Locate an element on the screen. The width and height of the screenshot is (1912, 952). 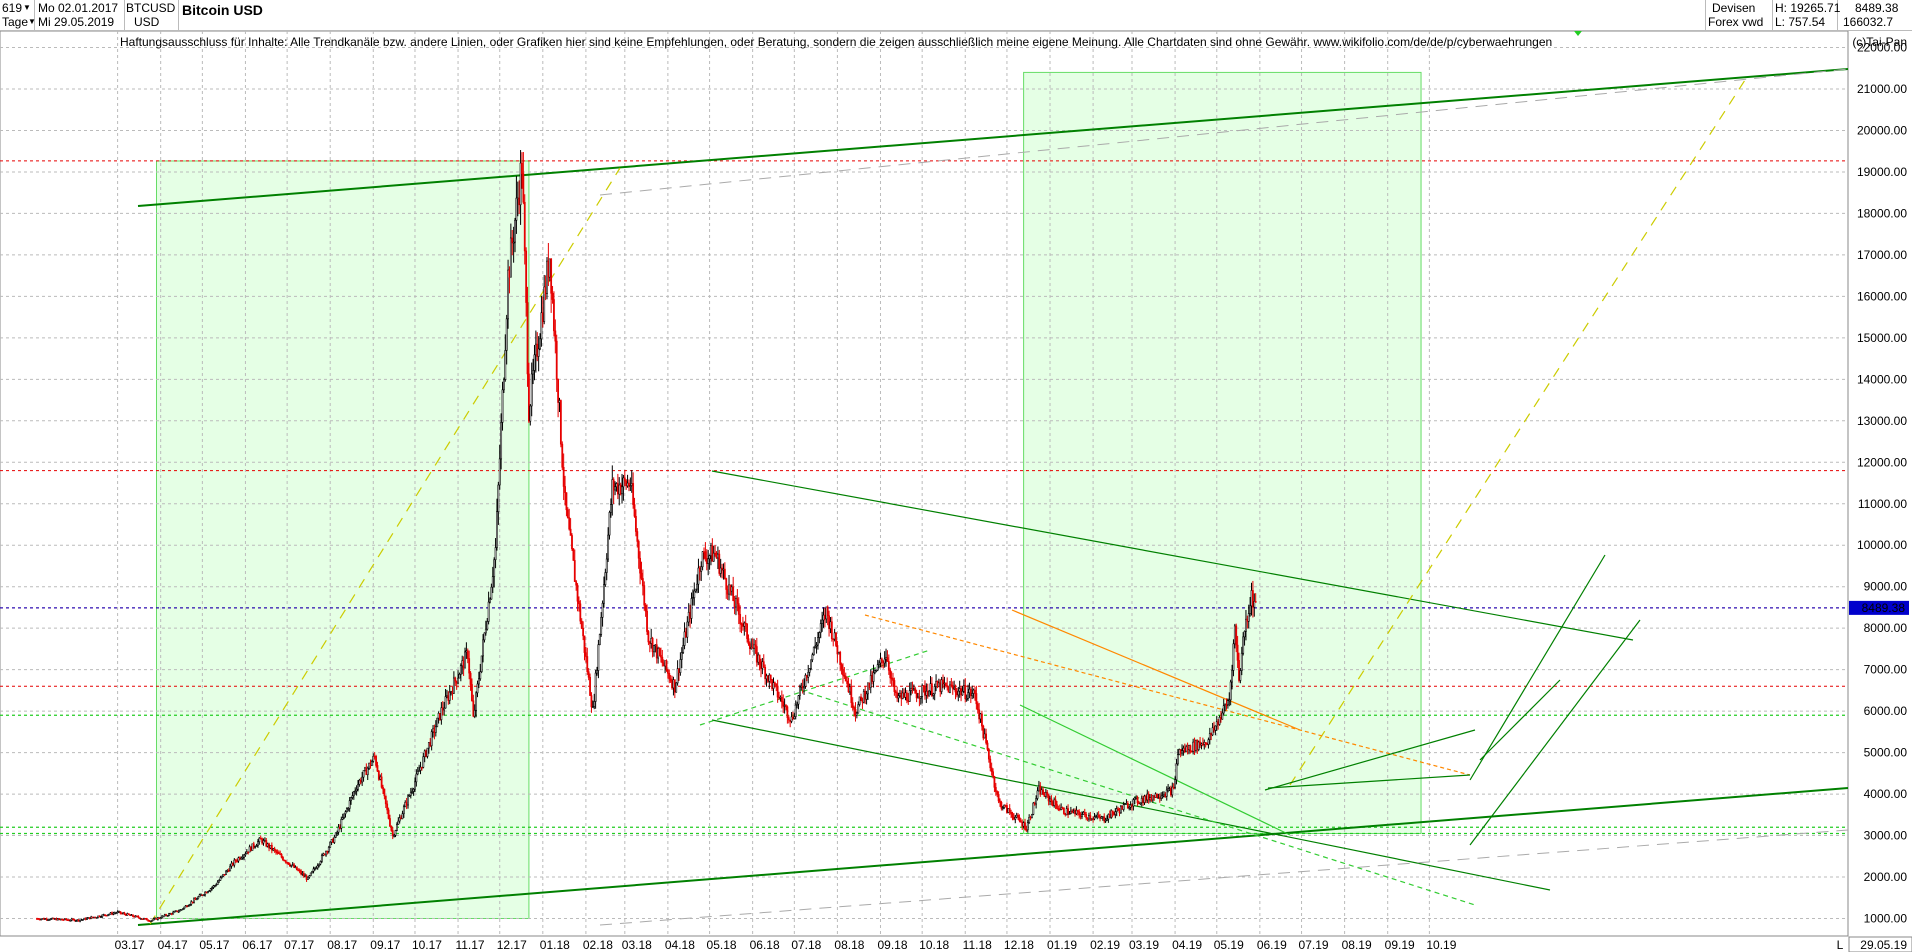
count-box: 619 ▼ Tage ▼ is located at coordinates (18, 15).